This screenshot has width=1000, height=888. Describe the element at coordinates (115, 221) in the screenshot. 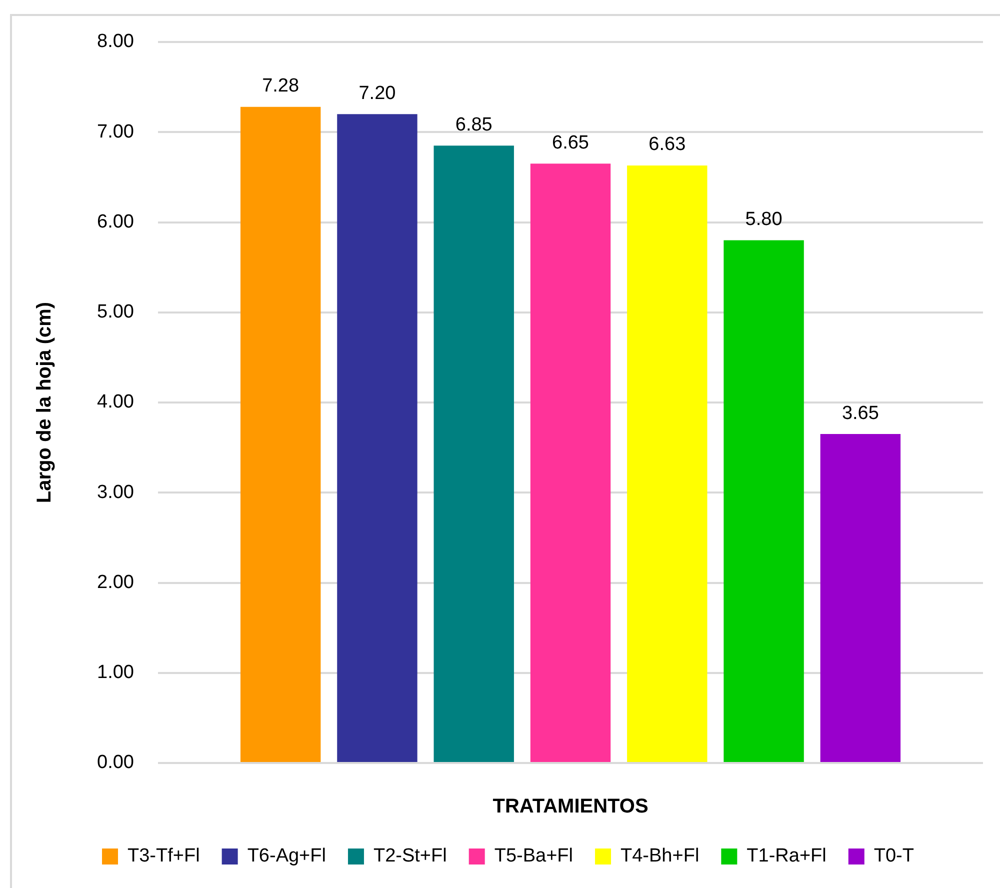

I see `y-tick-label: 6.00` at that location.